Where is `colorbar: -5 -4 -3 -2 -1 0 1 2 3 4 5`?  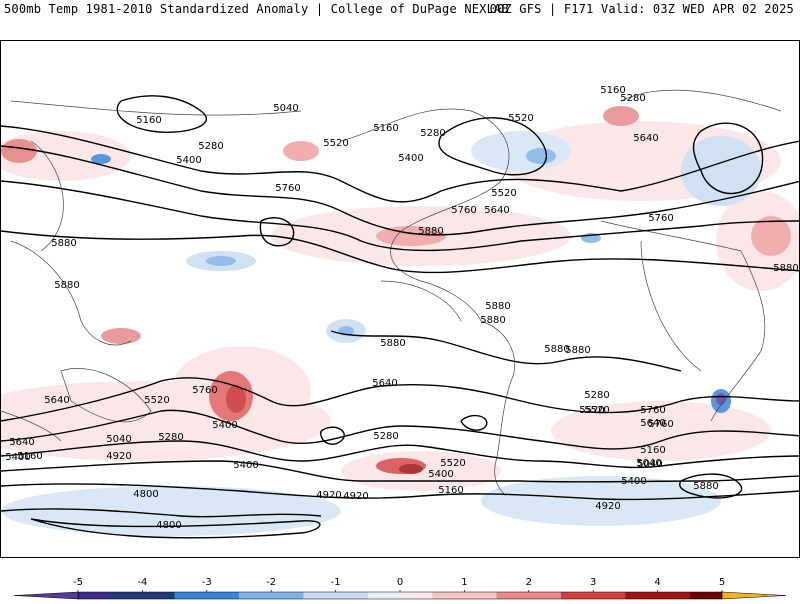
colorbar: -5 -4 -3 -2 -1 0 1 2 3 4 5 is located at coordinates (400, 585).